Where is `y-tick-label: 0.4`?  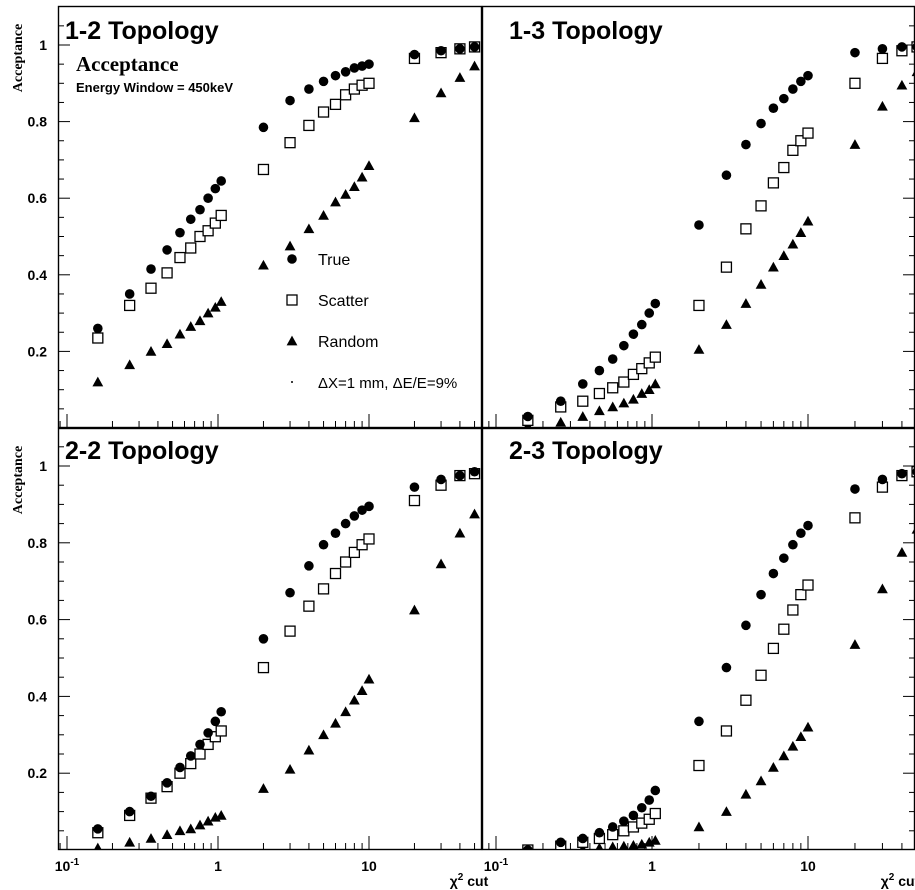 y-tick-label: 0.4 is located at coordinates (38, 275).